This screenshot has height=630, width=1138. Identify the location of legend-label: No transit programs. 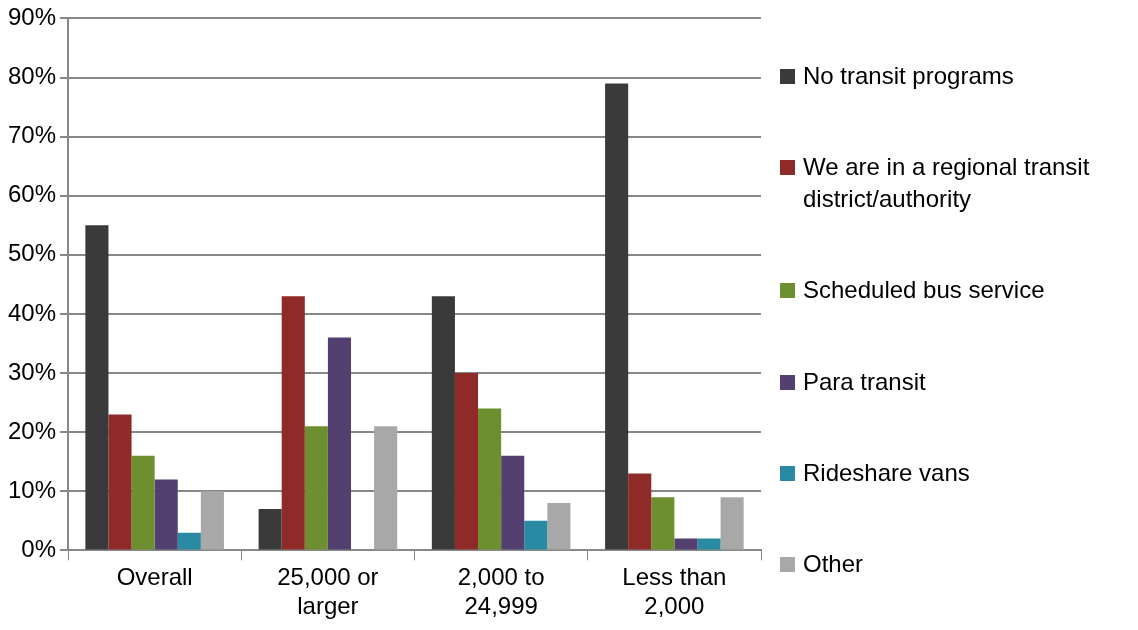
(908, 75).